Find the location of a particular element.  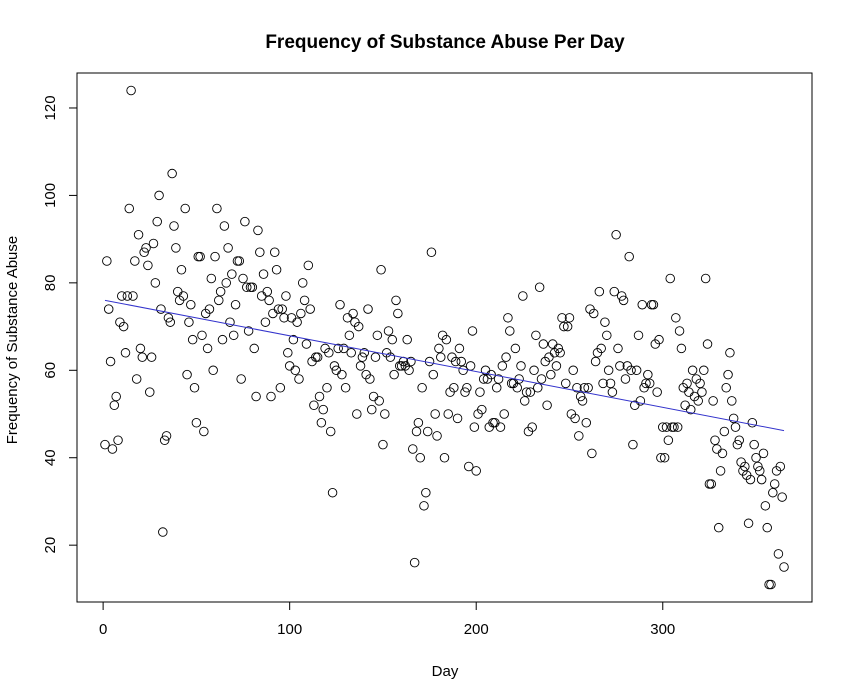

y-axis-label: Frequency of Substance Abuse is located at coordinates (12, 340).